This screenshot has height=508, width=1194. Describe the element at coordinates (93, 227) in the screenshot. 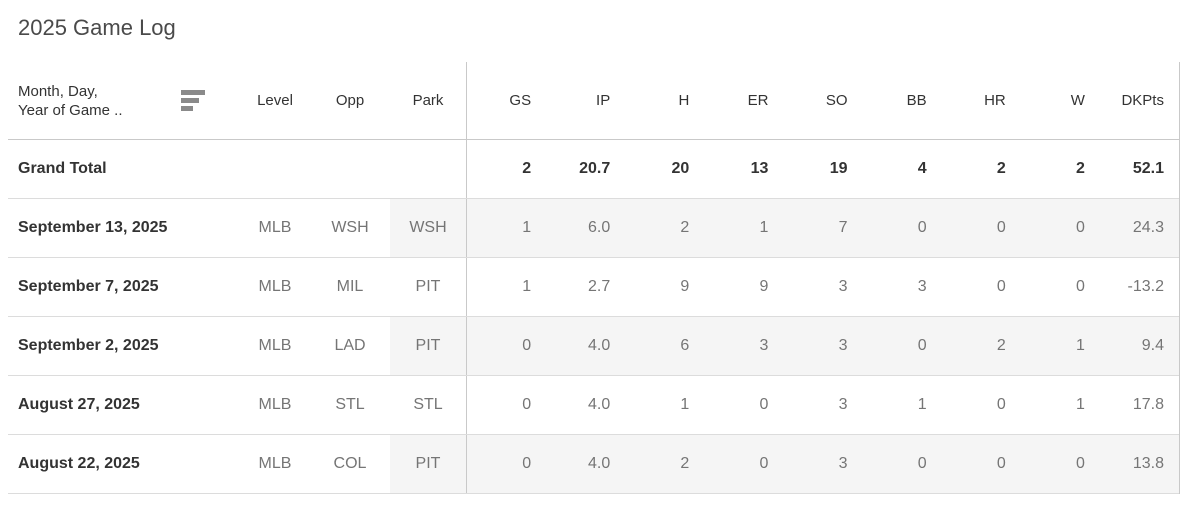

I see `date-cell: September 13, 2025` at that location.